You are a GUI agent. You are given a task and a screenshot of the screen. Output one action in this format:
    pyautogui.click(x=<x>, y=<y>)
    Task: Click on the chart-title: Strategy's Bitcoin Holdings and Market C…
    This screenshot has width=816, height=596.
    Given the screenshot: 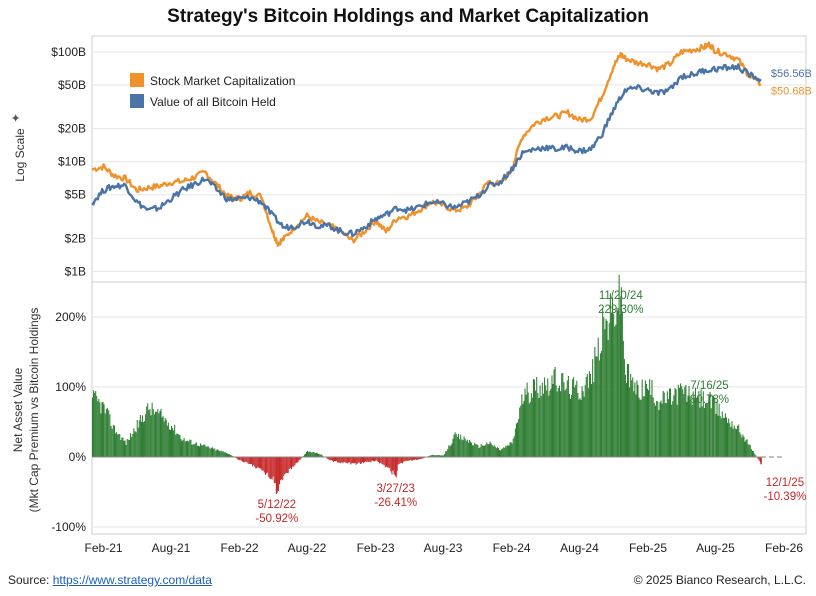 What is the action you would take?
    pyautogui.click(x=408, y=16)
    